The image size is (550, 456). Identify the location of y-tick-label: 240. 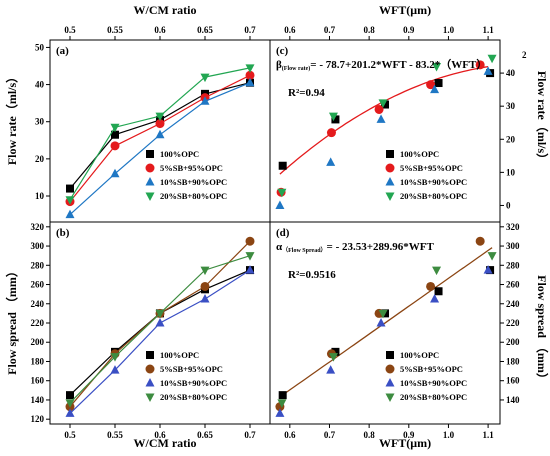
(38, 304).